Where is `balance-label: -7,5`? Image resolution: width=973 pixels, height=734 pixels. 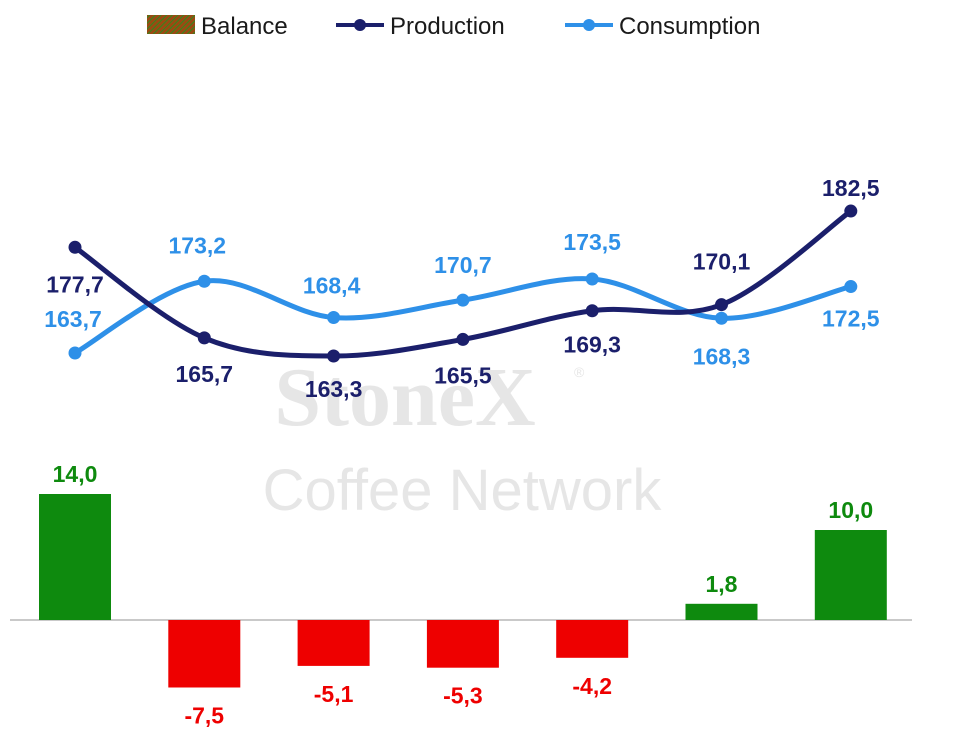 balance-label: -7,5 is located at coordinates (204, 716).